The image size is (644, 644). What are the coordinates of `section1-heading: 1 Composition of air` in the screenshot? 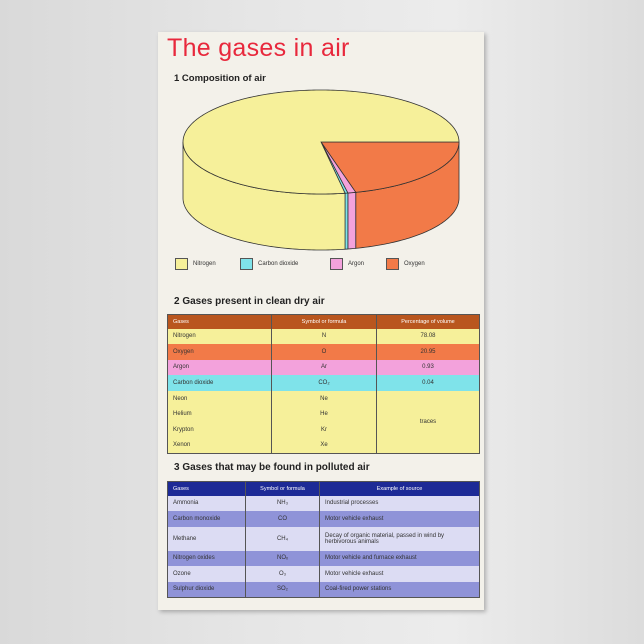 It's located at (220, 78).